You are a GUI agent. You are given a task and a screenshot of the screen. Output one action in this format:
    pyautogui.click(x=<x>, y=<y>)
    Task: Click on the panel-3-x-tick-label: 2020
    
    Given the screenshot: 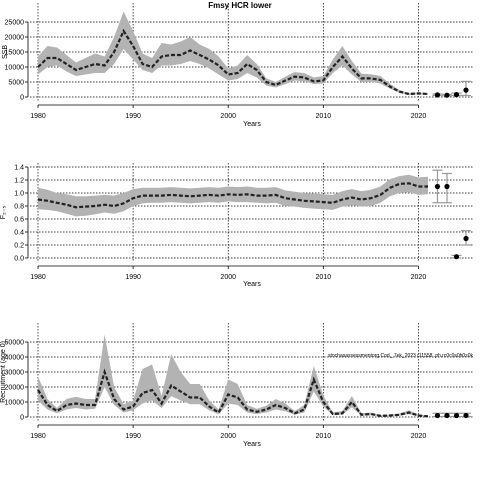 What is the action you would take?
    pyautogui.click(x=419, y=436)
    